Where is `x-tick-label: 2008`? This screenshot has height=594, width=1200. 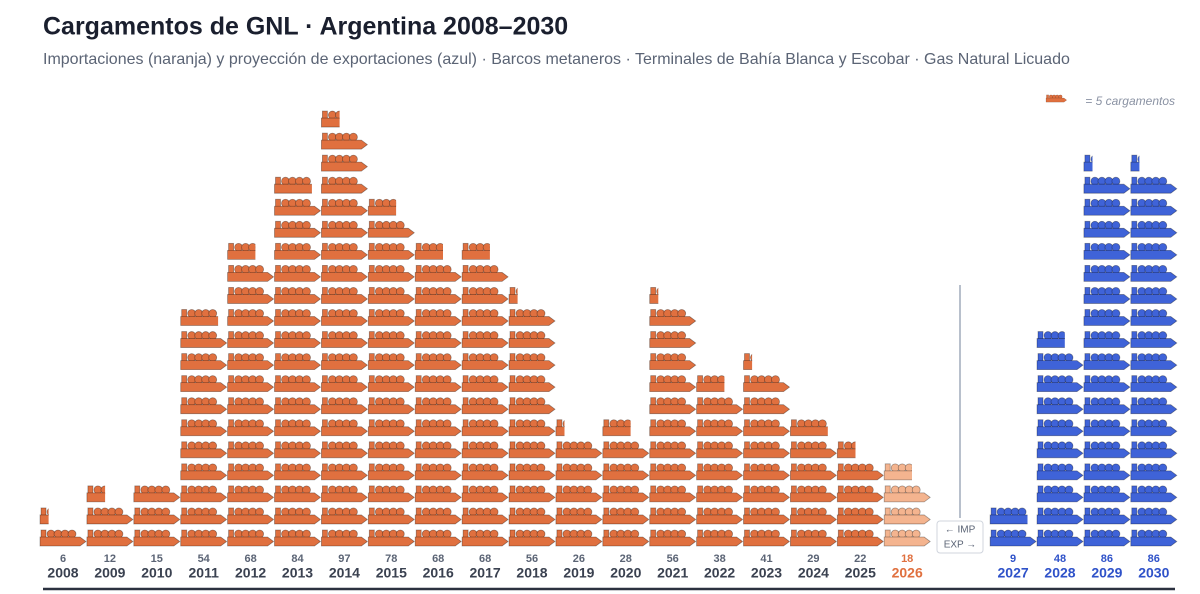
x-tick-label: 2008 is located at coordinates (62, 573).